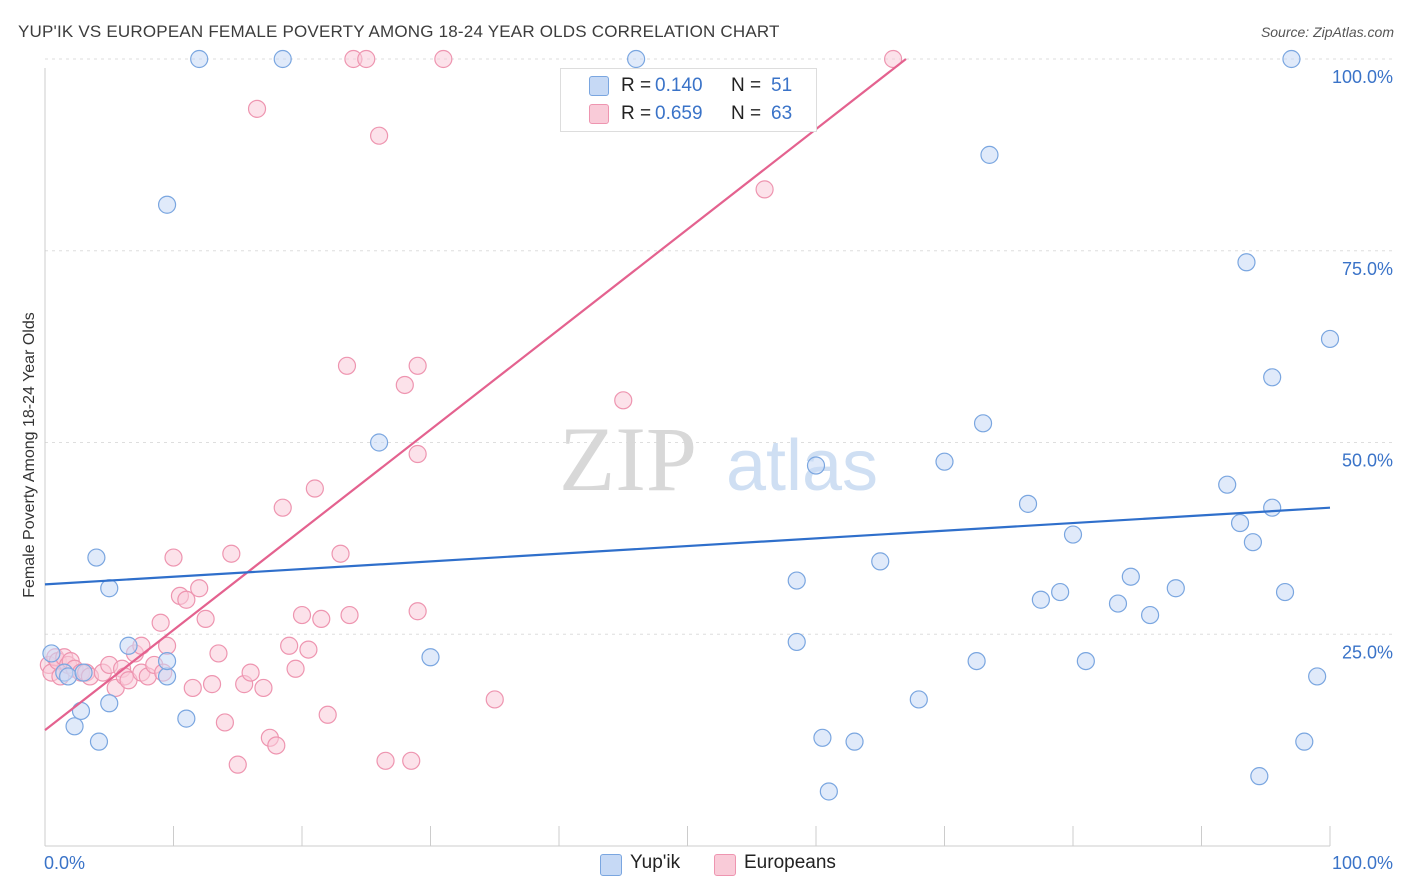 The width and height of the screenshot is (1406, 892). Describe the element at coordinates (1362, 77) in the screenshot. I see `y-tick-label: 100.0%` at that location.